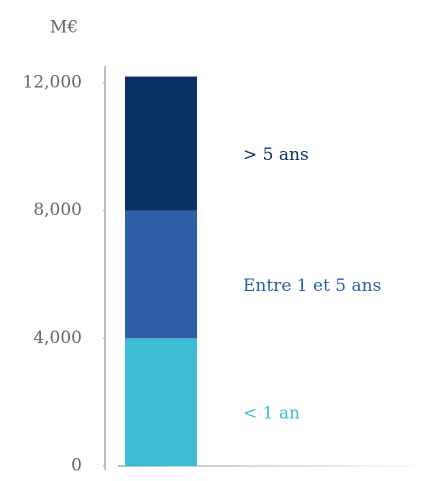 The image size is (434, 481). Describe the element at coordinates (276, 466) in the screenshot. I see `baseline` at that location.